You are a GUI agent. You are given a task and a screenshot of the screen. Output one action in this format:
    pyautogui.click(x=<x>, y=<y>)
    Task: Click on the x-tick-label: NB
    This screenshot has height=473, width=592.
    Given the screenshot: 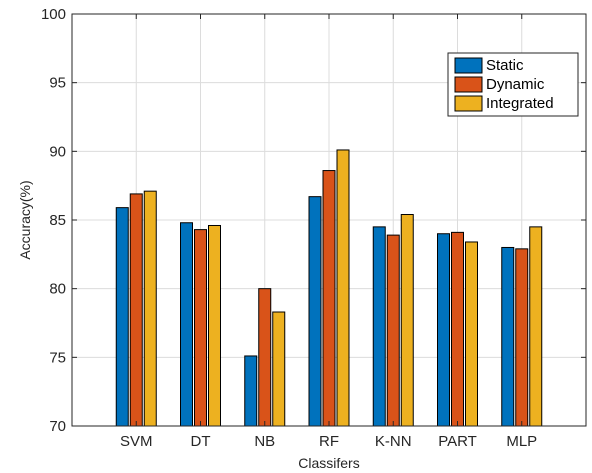 What is the action you would take?
    pyautogui.click(x=264, y=441)
    